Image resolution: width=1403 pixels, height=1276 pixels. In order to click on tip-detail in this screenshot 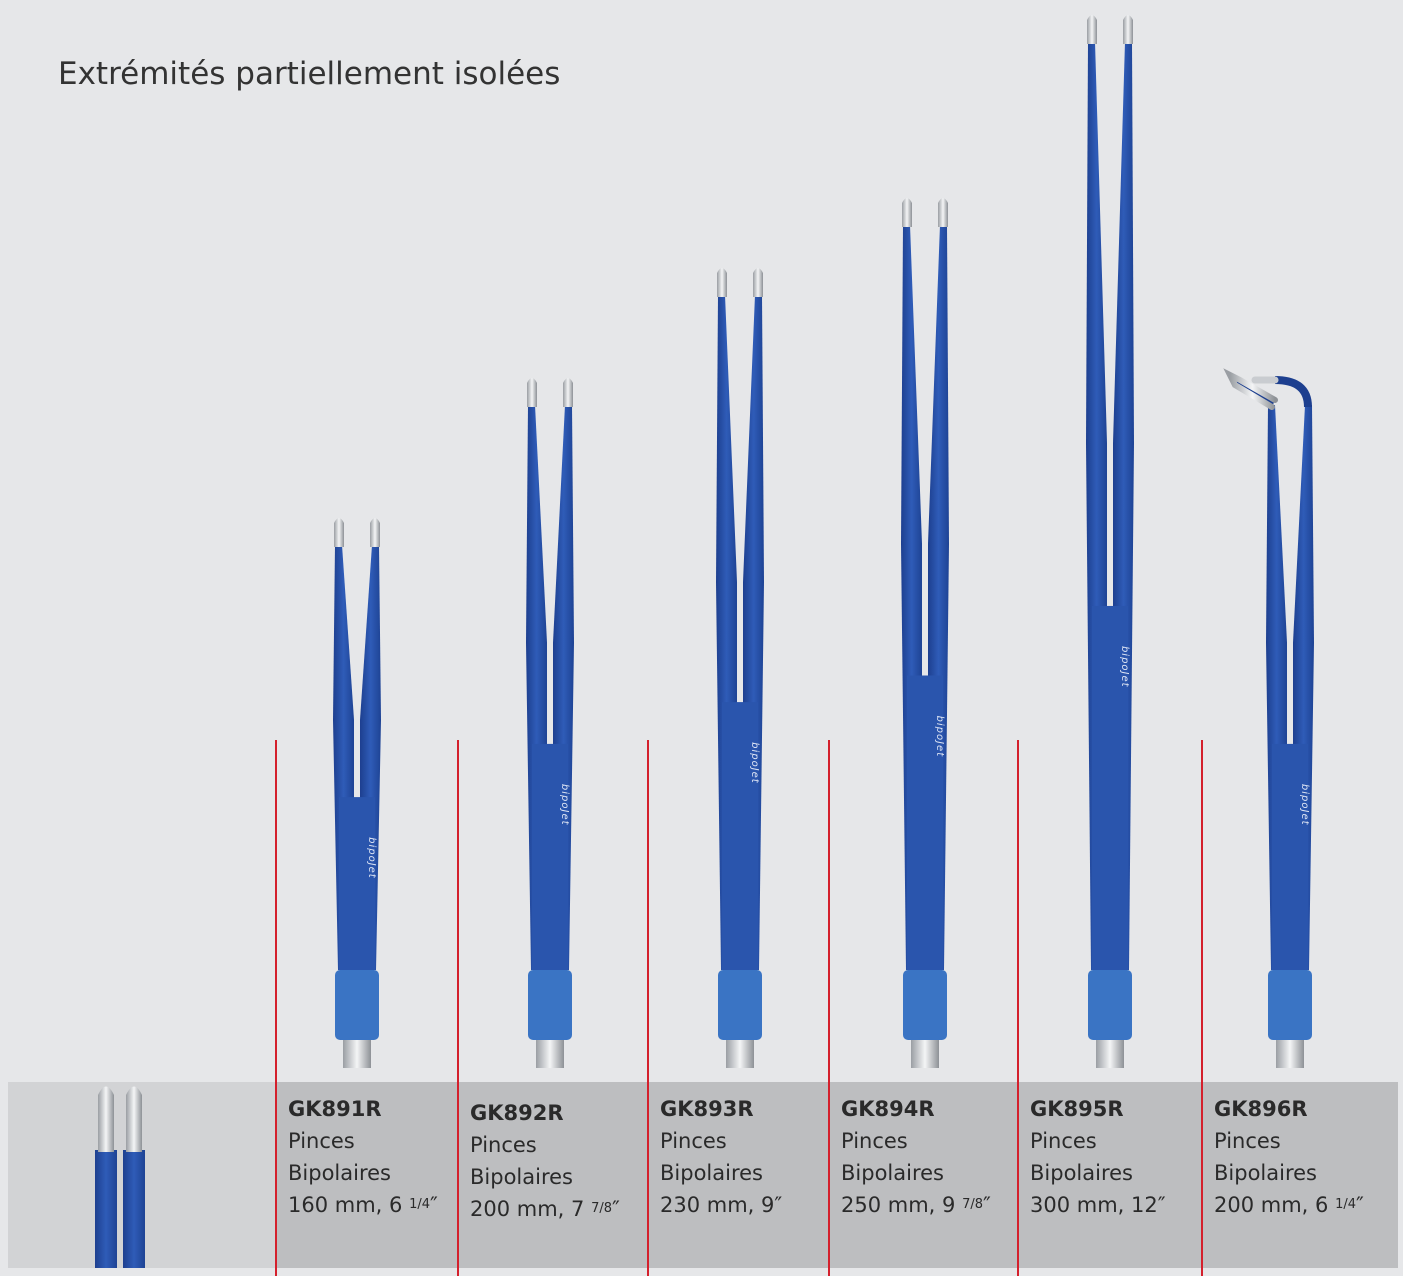, I will do `click(120, 1177)`.